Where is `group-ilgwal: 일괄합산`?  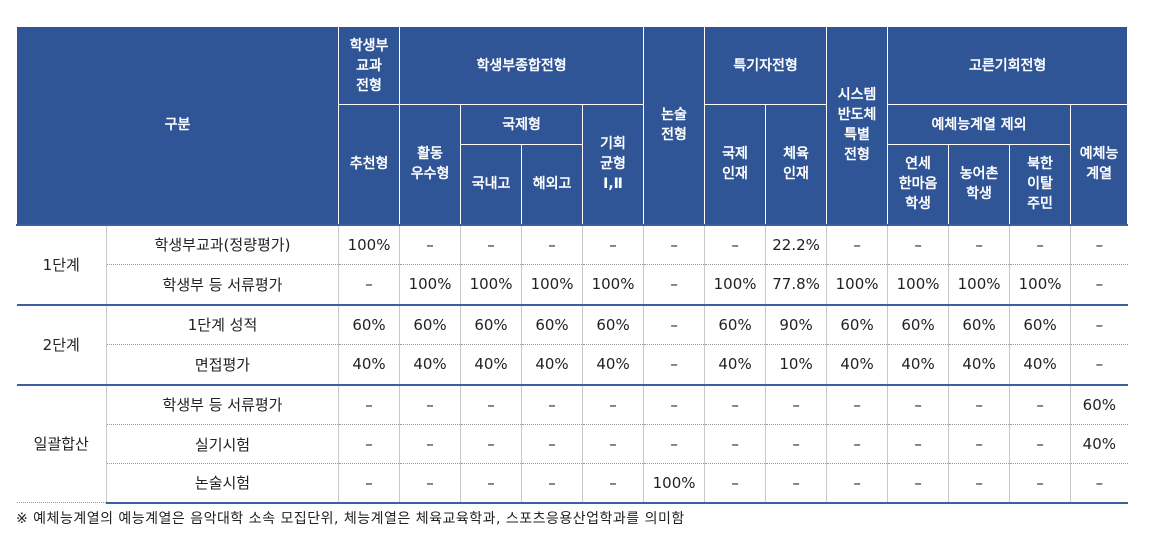 group-ilgwal: 일괄합산 is located at coordinates (61, 443).